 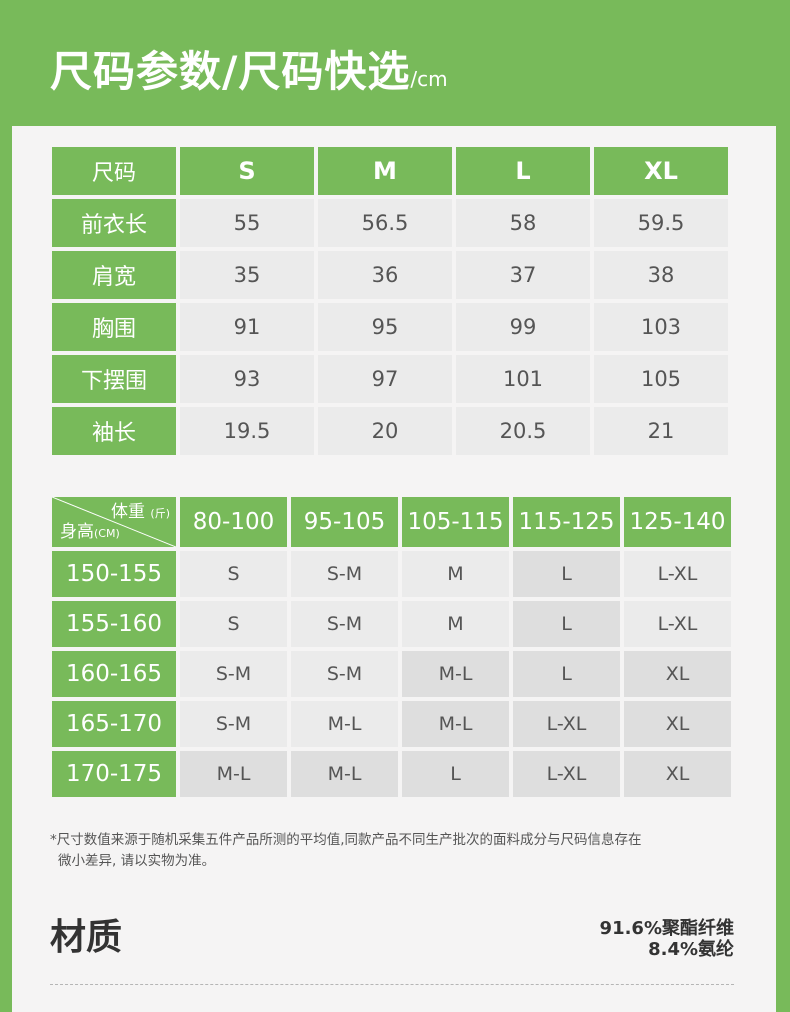 What do you see at coordinates (523, 275) in the screenshot?
I see `table-cell: 37` at bounding box center [523, 275].